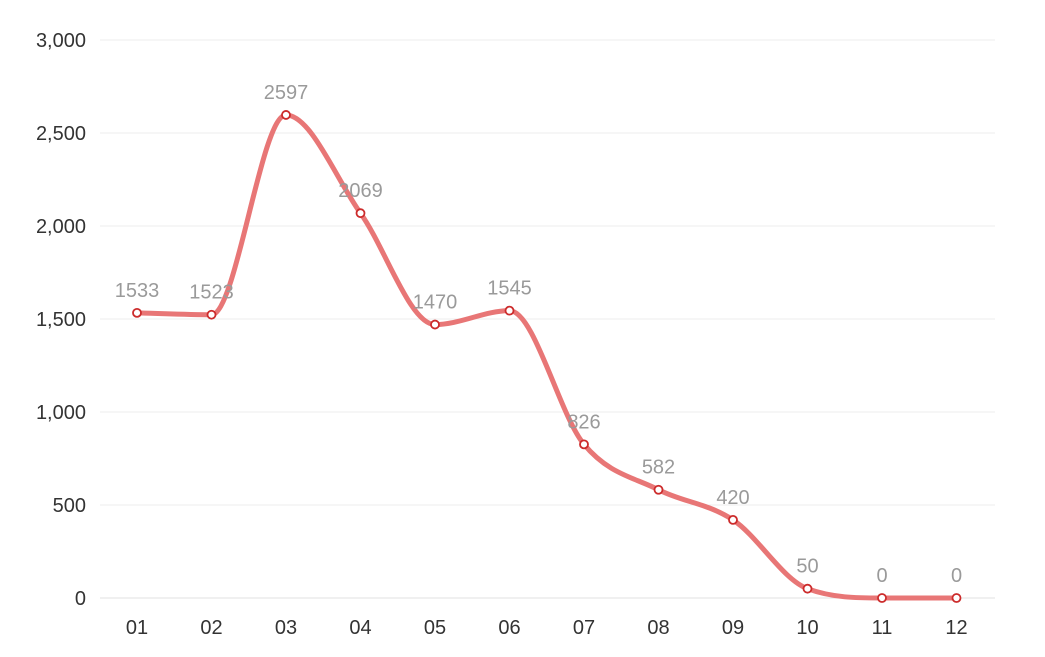 The image size is (1045, 657). Describe the element at coordinates (732, 498) in the screenshot. I see `data-label: 420` at that location.